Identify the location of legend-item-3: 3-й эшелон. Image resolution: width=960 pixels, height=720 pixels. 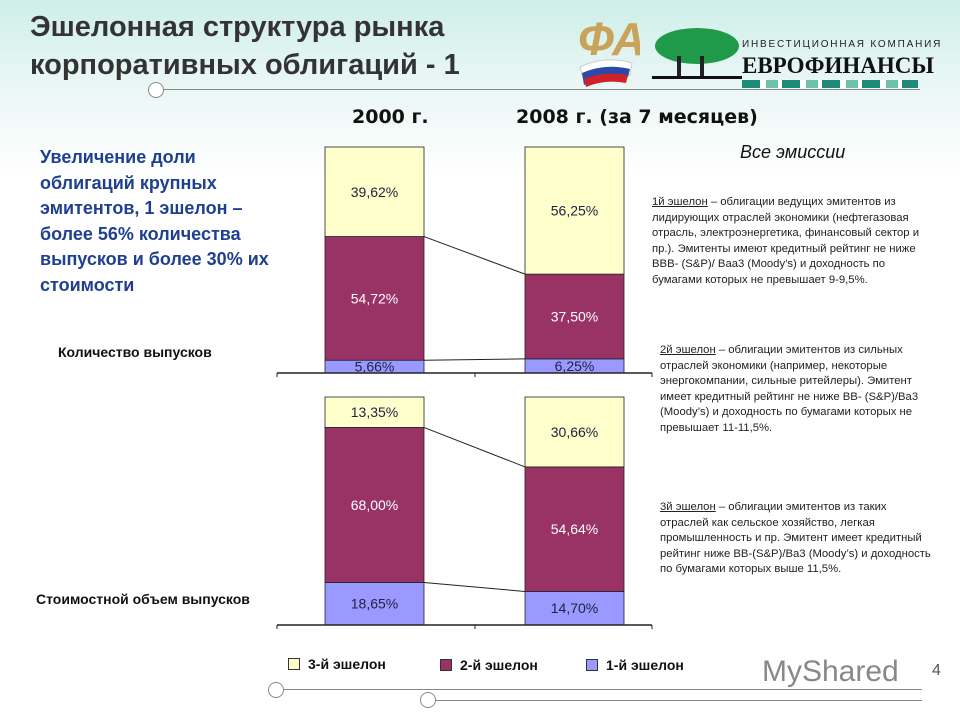
(337, 664).